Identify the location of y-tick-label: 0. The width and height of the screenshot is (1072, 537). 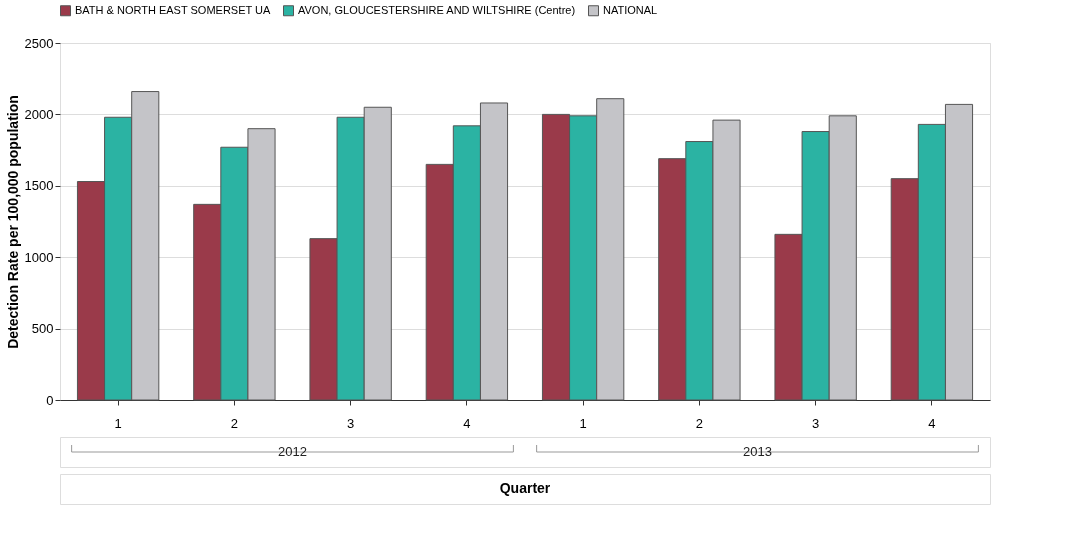
(50, 400).